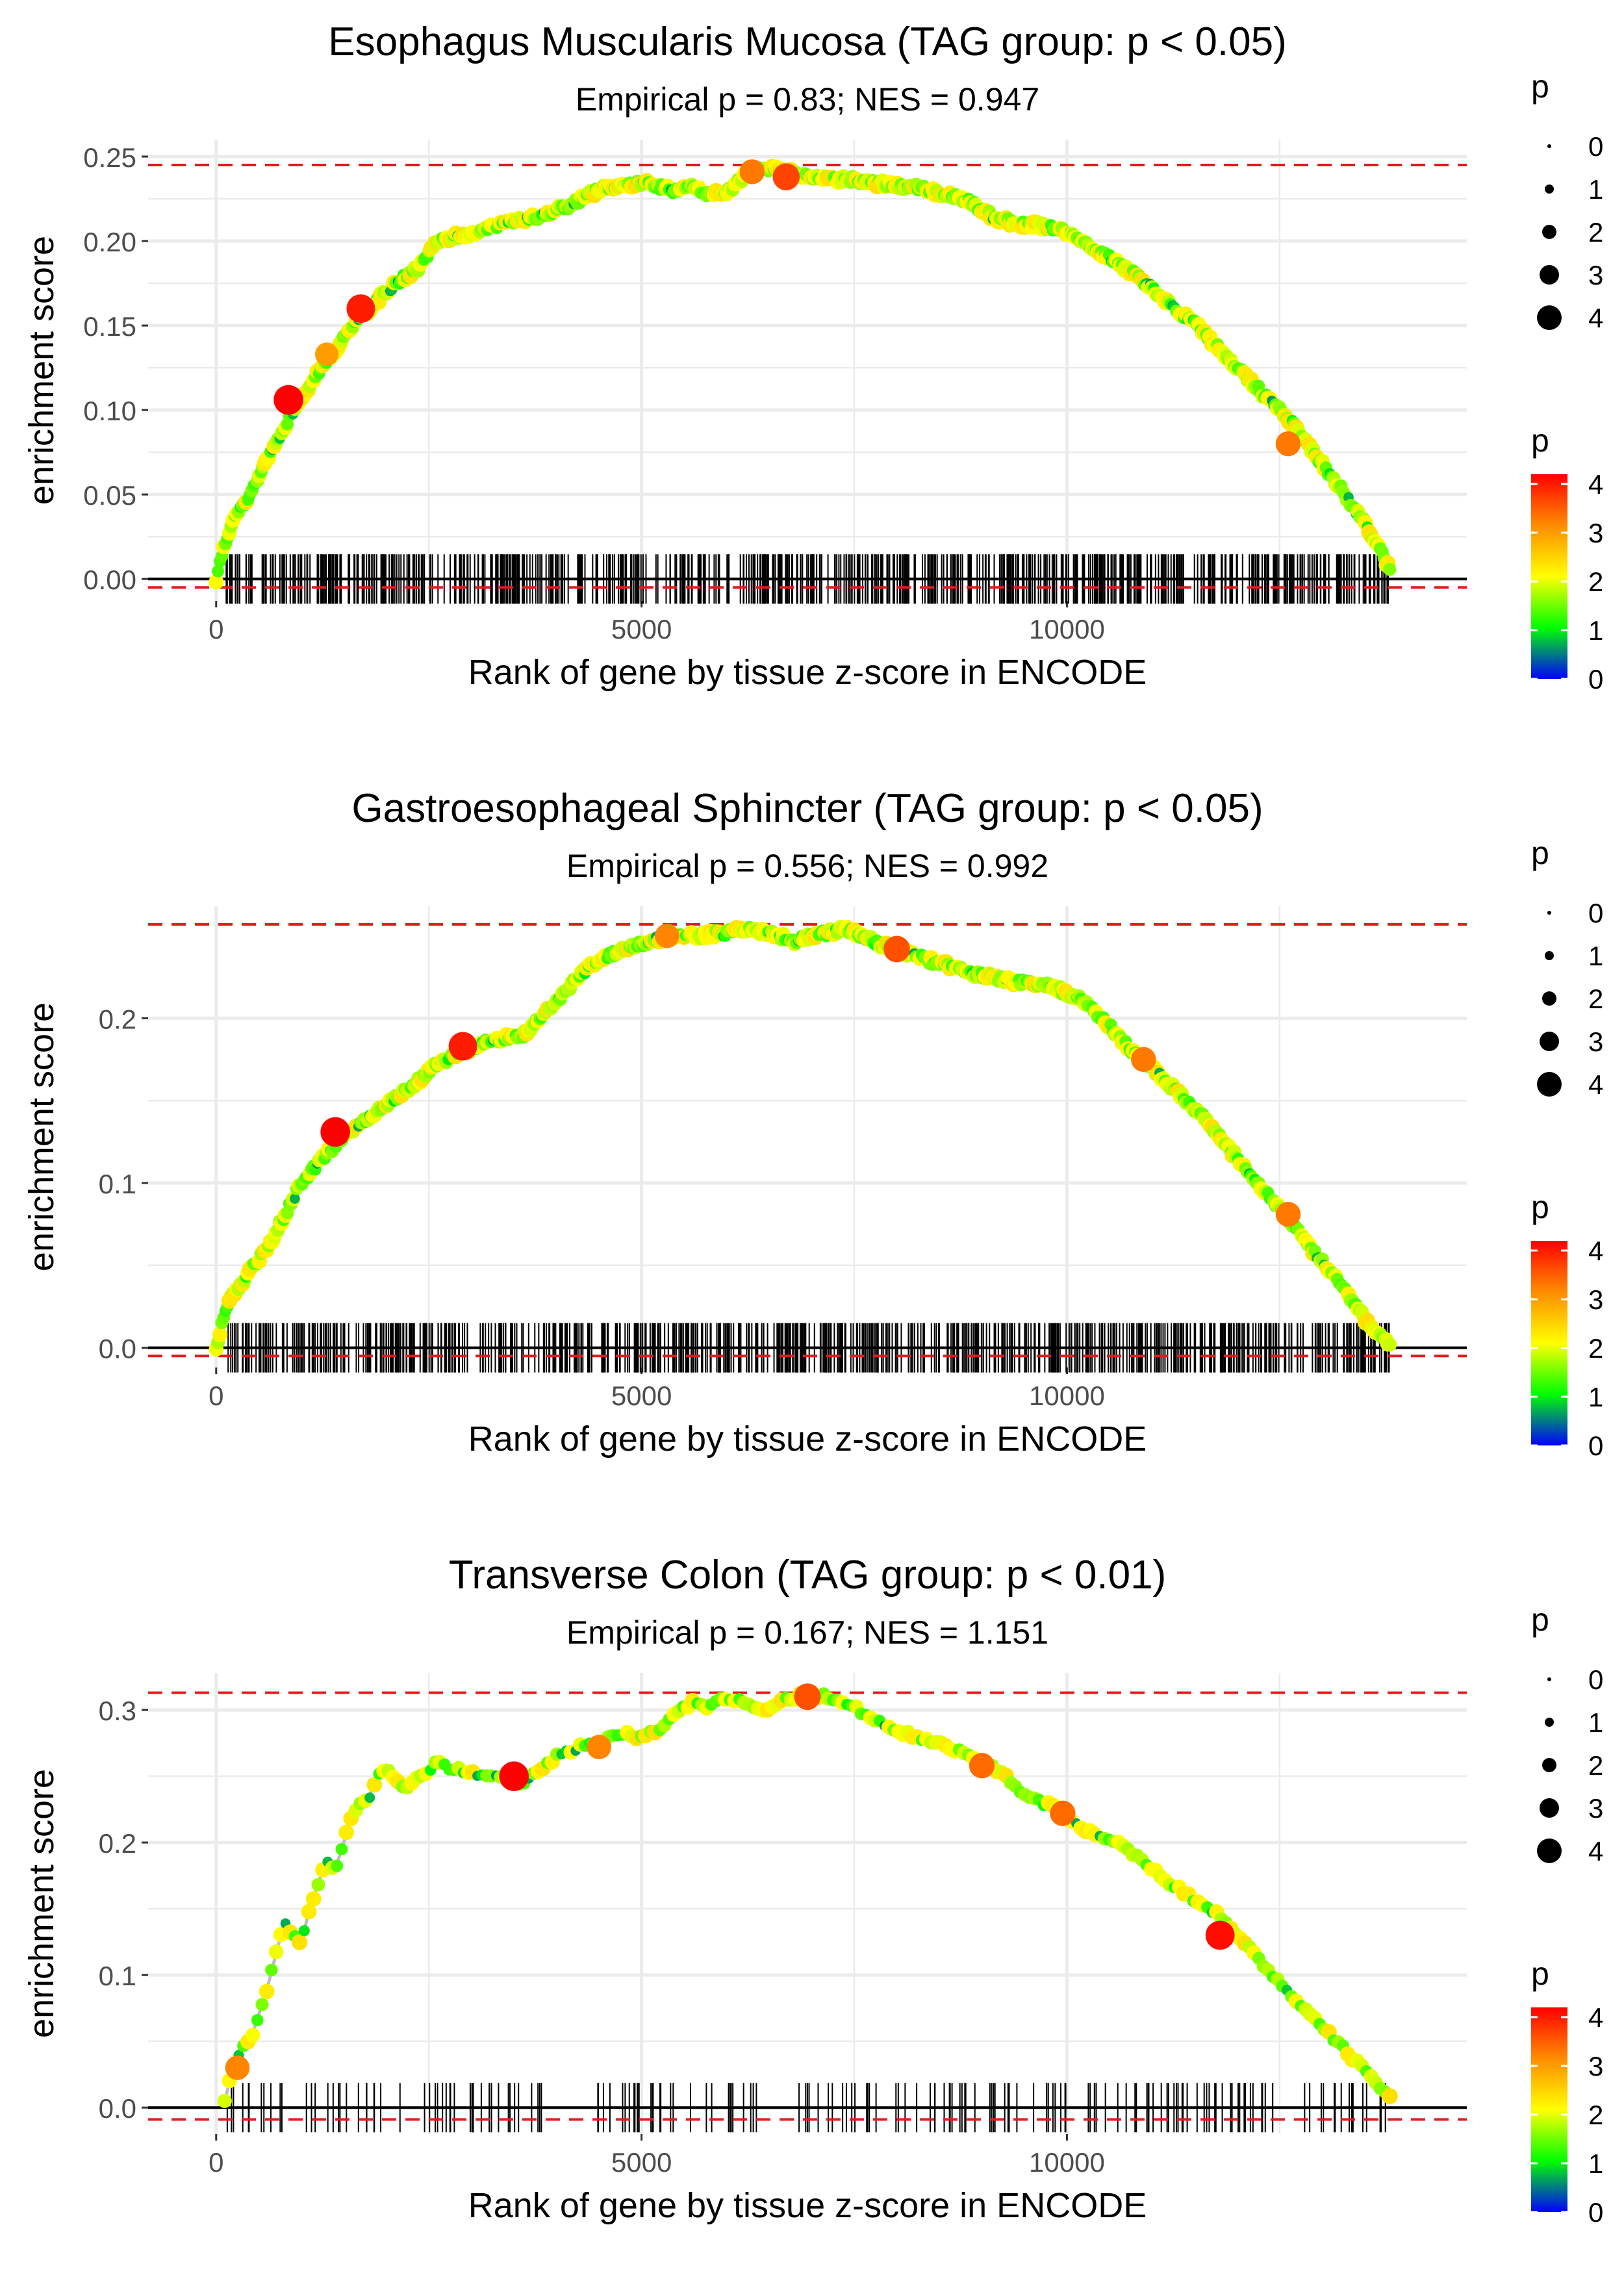  Describe the element at coordinates (803, 1138) in the screenshot. I see `enrichment-points` at that location.